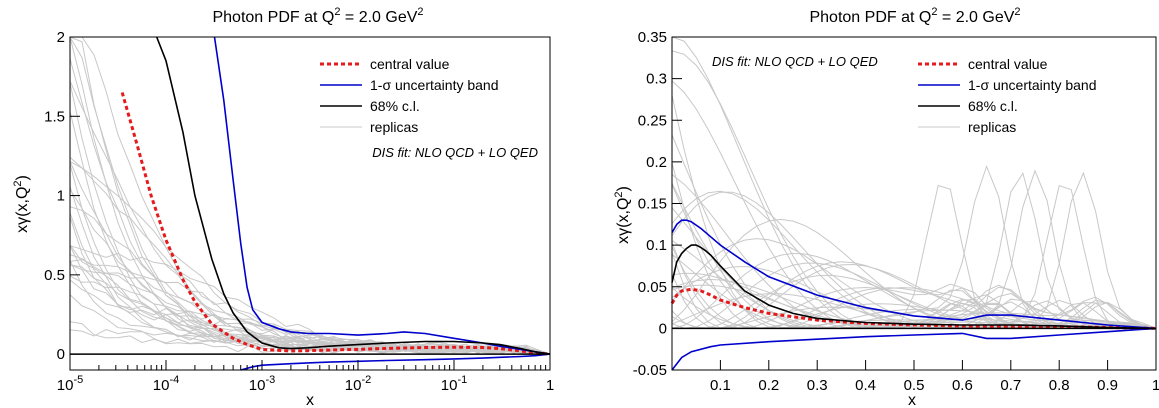  What do you see at coordinates (914, 385) in the screenshot?
I see `right-xtick-label: 0.5` at bounding box center [914, 385].